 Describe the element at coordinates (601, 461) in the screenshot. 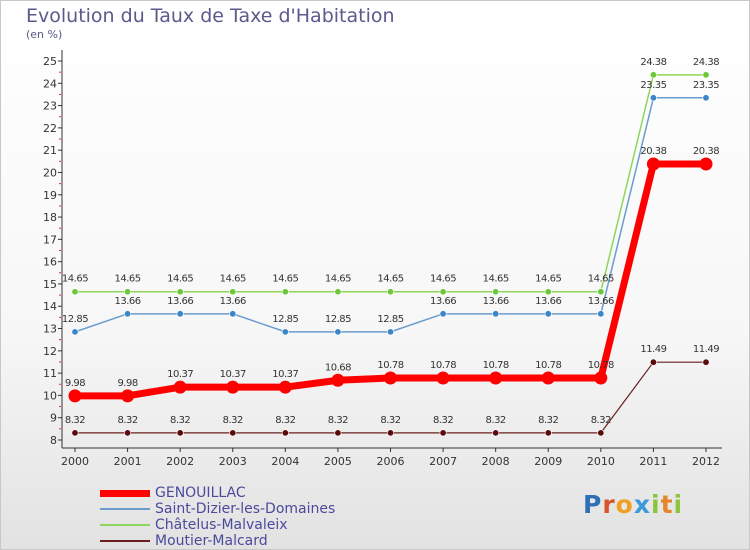

I see `x-tick-label: 2010` at that location.